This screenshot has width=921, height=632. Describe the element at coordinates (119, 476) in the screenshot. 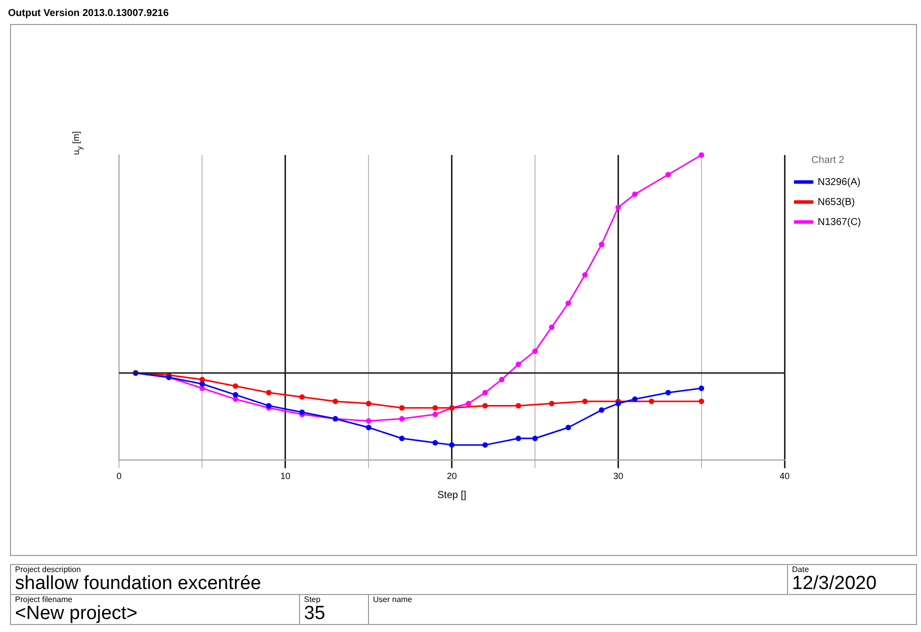

I see `x-tick-label: 0` at that location.